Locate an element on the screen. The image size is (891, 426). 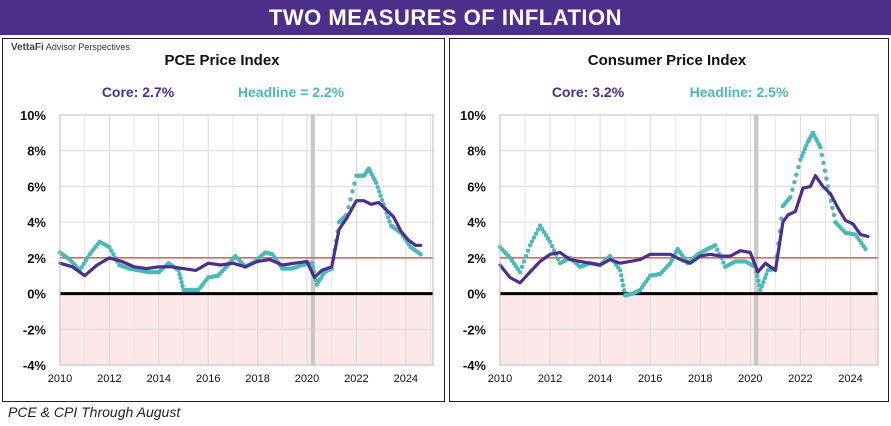
pce-ytick-label: -4% is located at coordinates (35, 365).